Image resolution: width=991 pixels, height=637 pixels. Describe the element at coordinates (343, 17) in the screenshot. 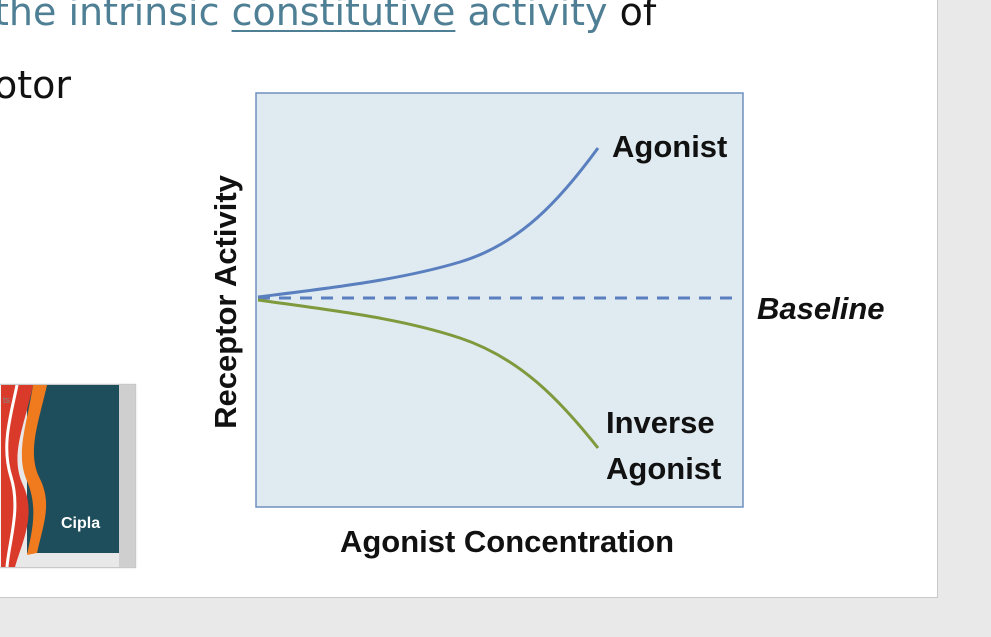

I see `title-underlined-term: constitutive` at that location.